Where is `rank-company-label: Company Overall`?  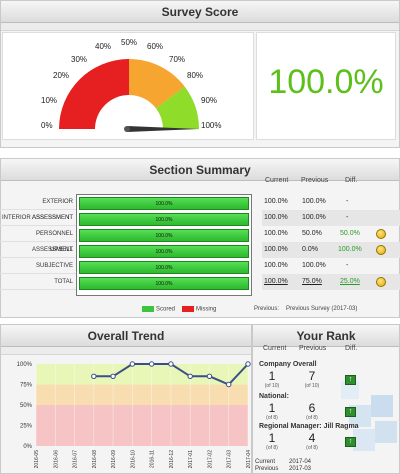
rank-company-label: Company Overall is located at coordinates (288, 364).